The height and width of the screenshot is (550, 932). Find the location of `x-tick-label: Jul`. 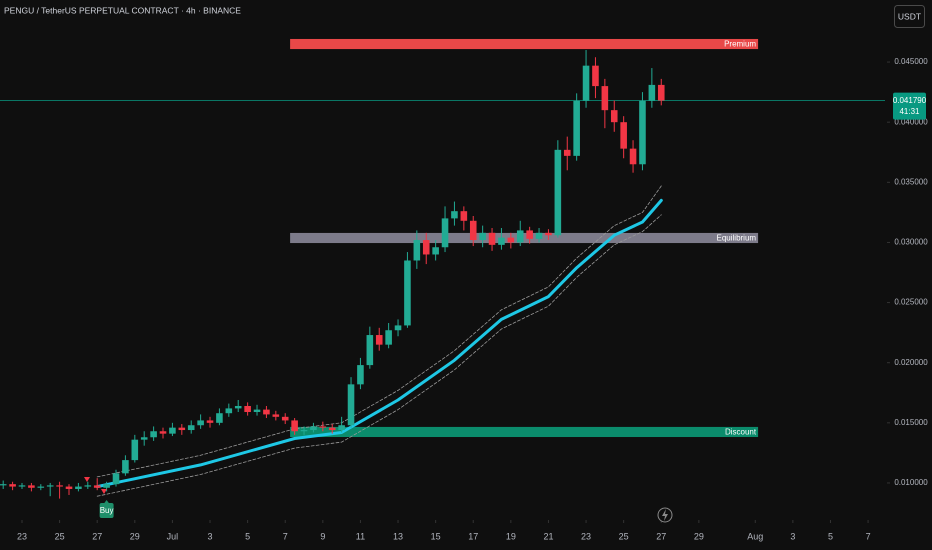

x-tick-label: Jul is located at coordinates (173, 536).